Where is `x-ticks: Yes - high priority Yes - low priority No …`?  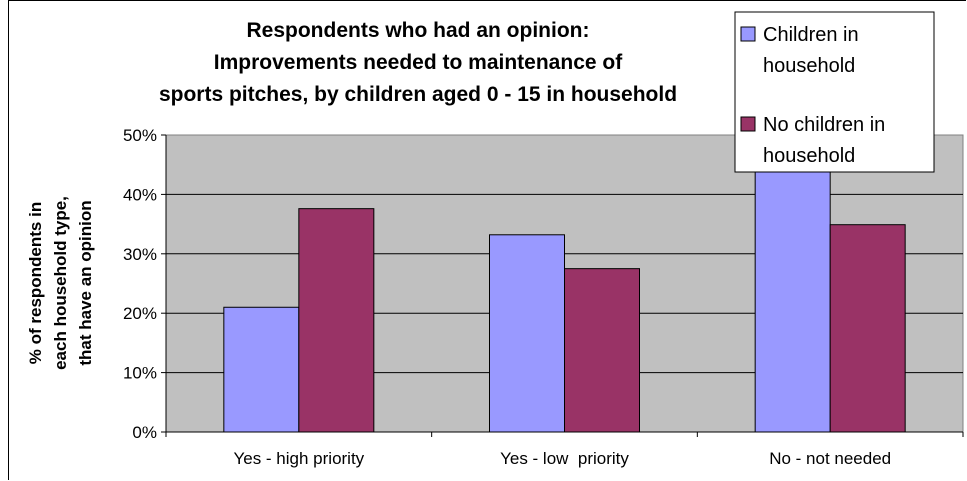
x-ticks: Yes - high priority Yes - low priority No … is located at coordinates (564, 450).